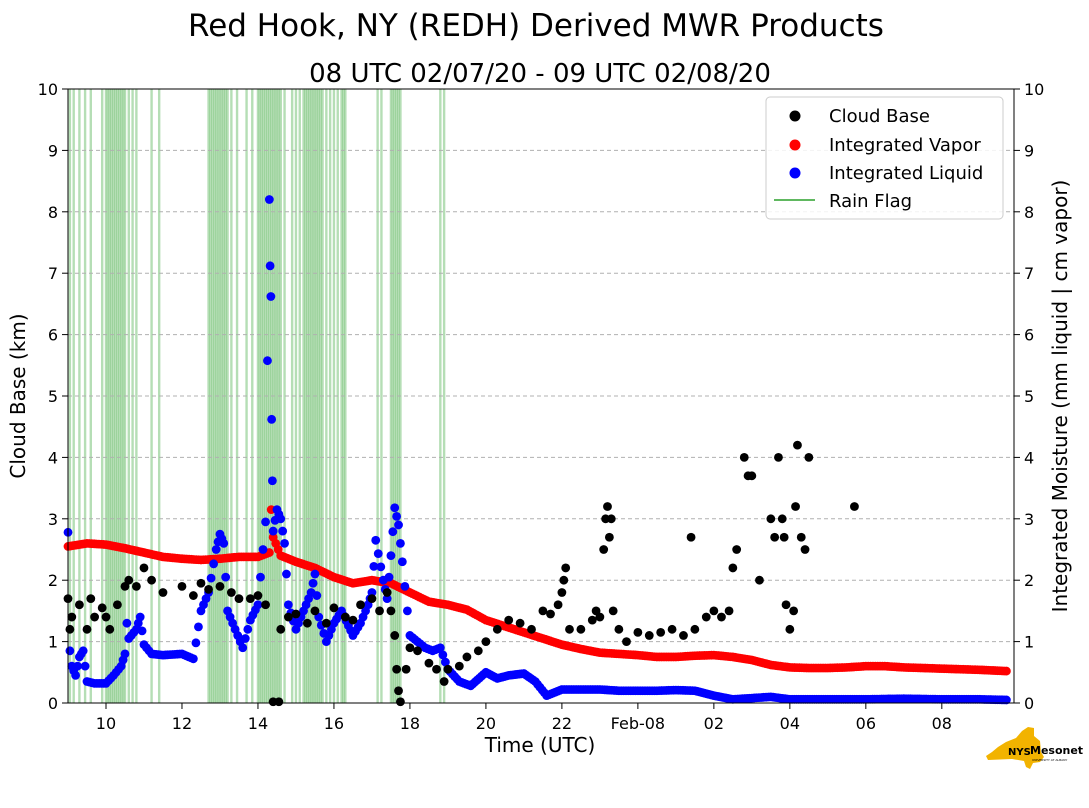 This screenshot has height=808, width=1089. I want to click on y-tick-label-left: 0, so click(53, 703).